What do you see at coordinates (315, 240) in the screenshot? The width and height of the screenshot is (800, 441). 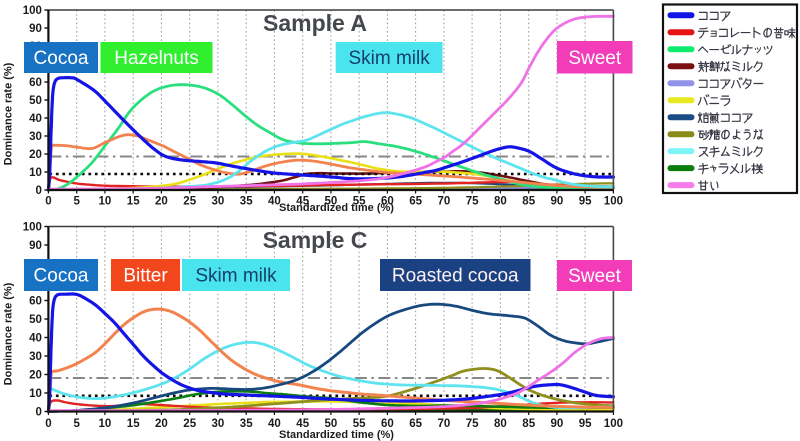 I see `svg-text: Sample C` at bounding box center [315, 240].